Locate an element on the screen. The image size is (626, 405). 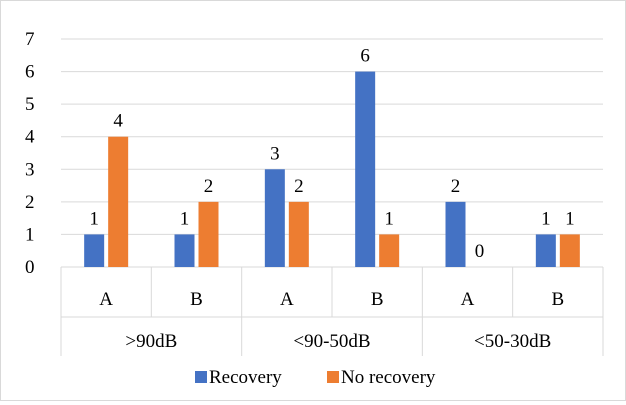
category-labels: A B A B A B >90dB <90-50dB <50-30dB is located at coordinates (331, 320).